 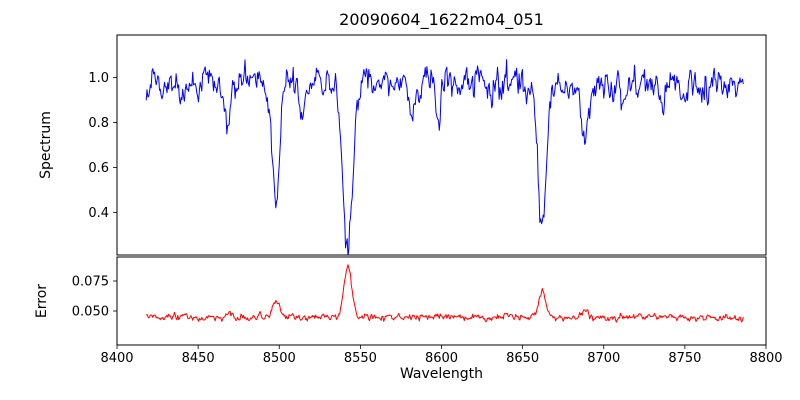 I want to click on spectrum-y-tick-label: 1.0, so click(x=98, y=78).